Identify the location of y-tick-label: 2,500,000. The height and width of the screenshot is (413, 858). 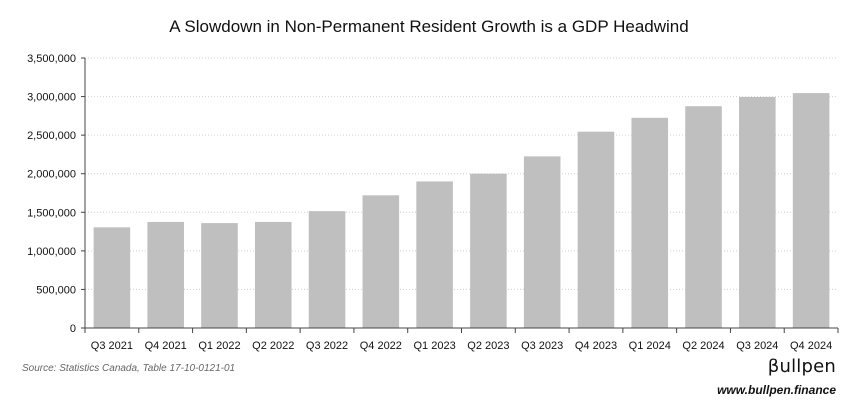
(51, 136).